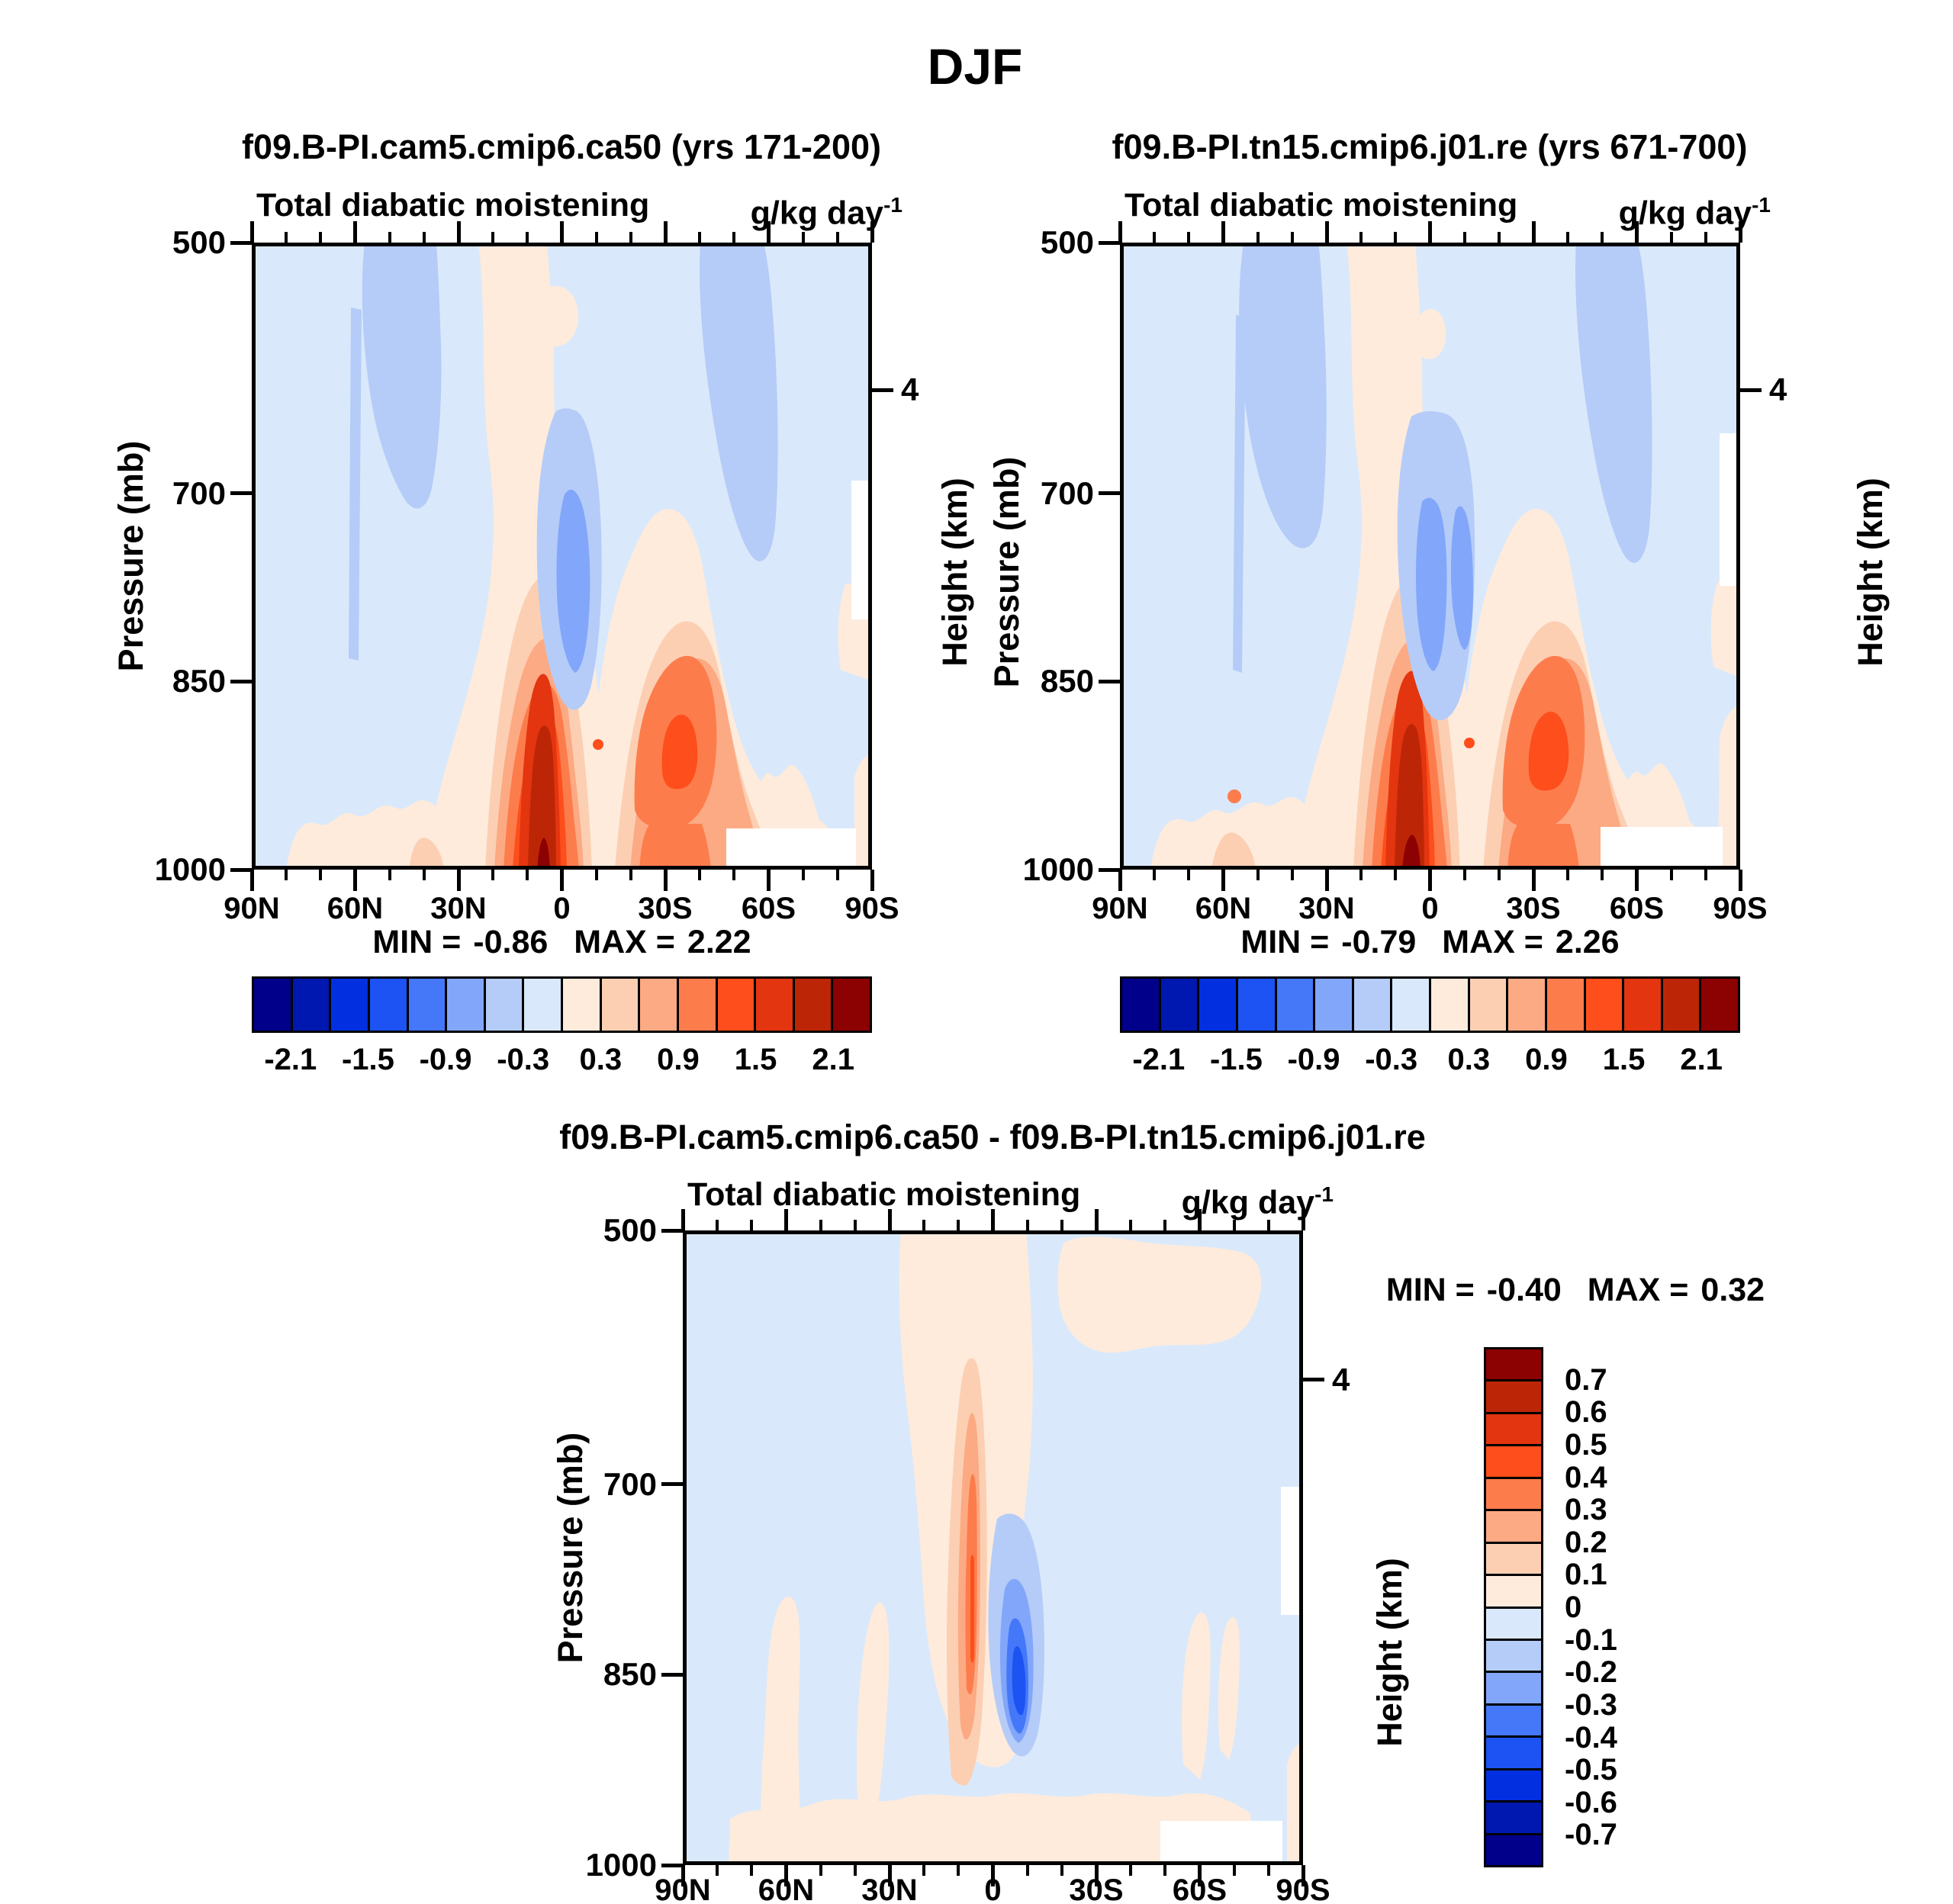 The width and height of the screenshot is (1953, 1904). Describe the element at coordinates (1638, 1290) in the screenshot. I see `panel3-max-label: MAX =` at that location.